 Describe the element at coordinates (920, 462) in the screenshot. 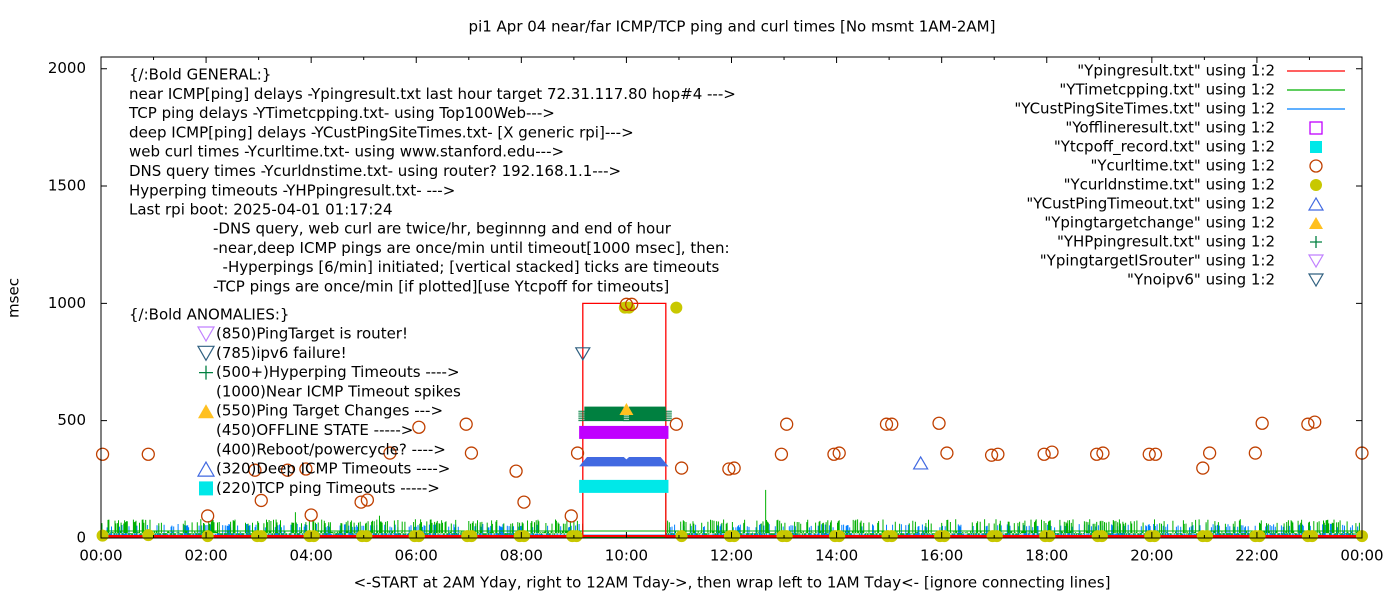

I see `deep-timeout-point` at that location.